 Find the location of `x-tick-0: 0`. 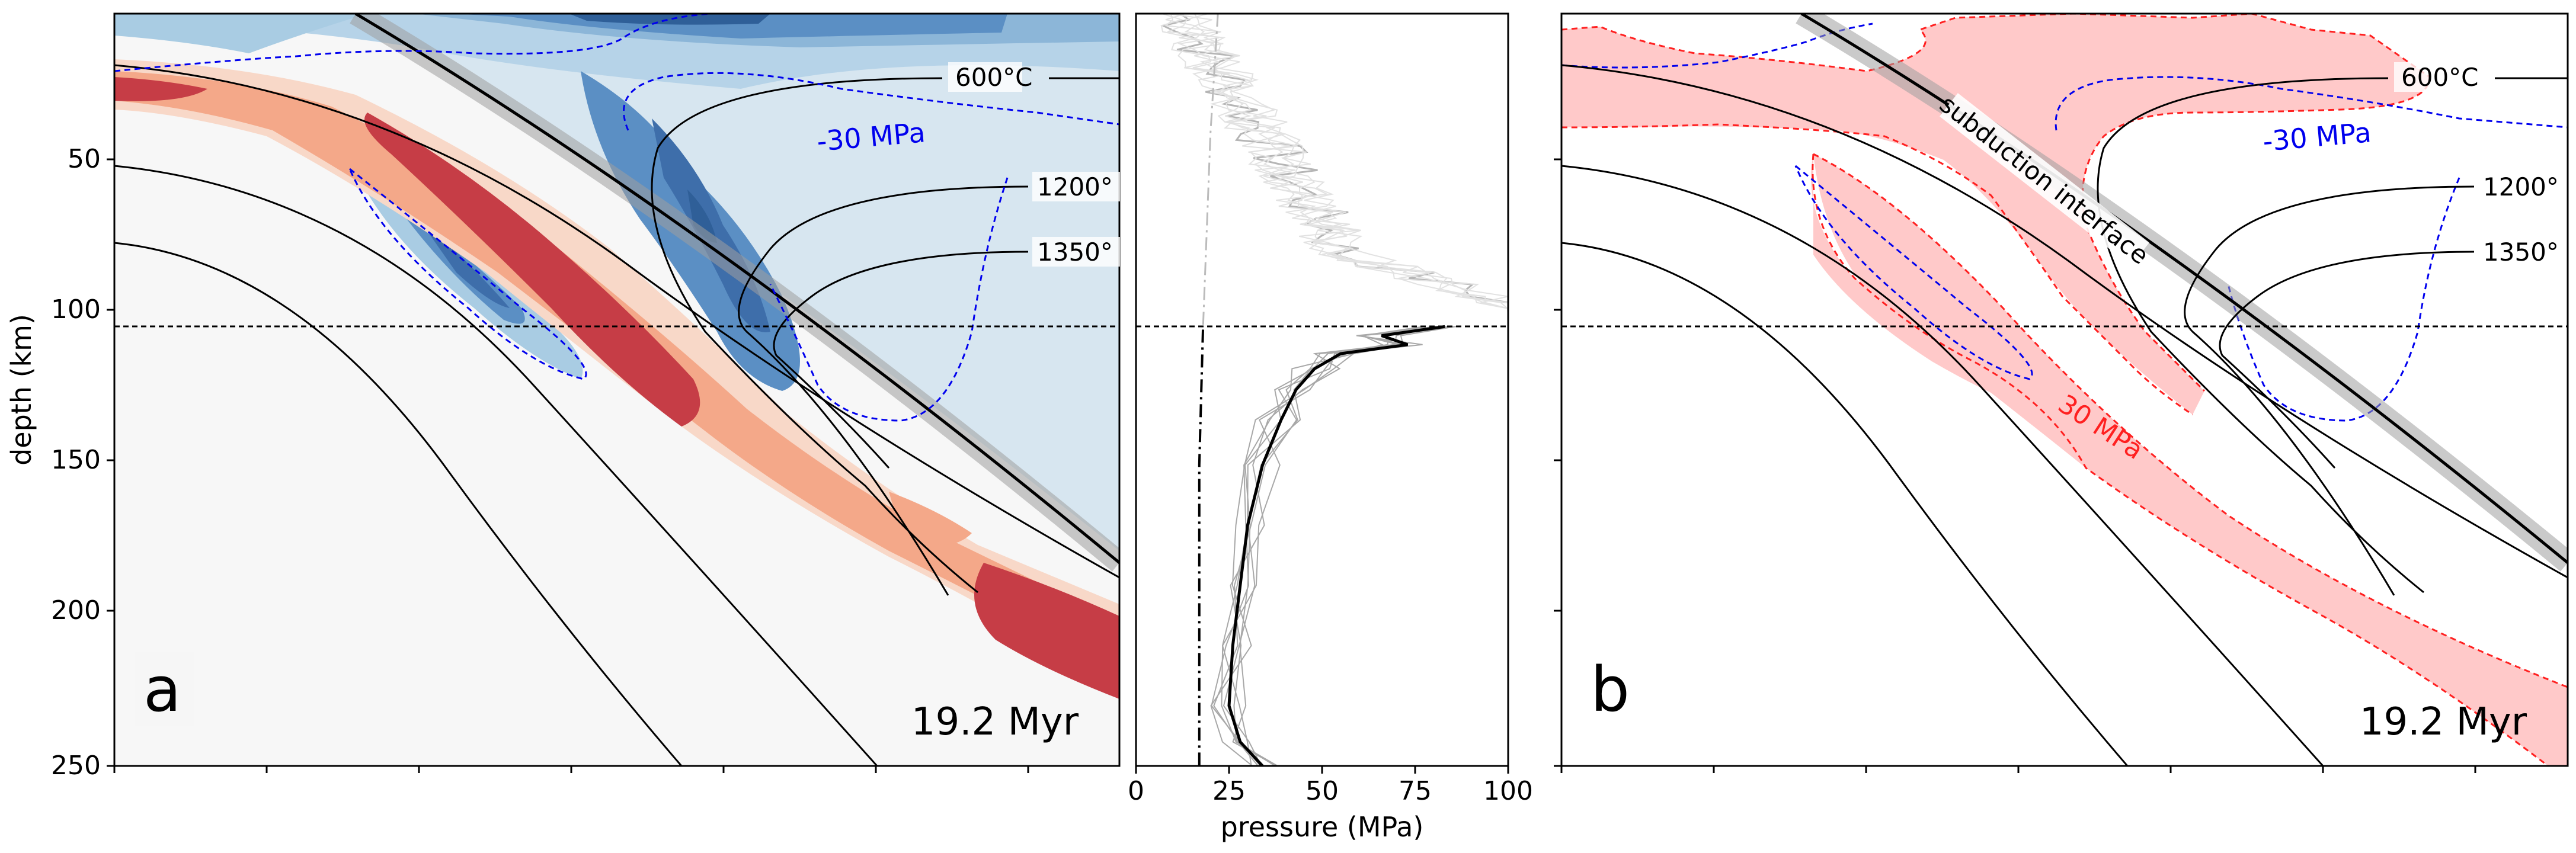

x-tick-0: 0 is located at coordinates (1136, 791).